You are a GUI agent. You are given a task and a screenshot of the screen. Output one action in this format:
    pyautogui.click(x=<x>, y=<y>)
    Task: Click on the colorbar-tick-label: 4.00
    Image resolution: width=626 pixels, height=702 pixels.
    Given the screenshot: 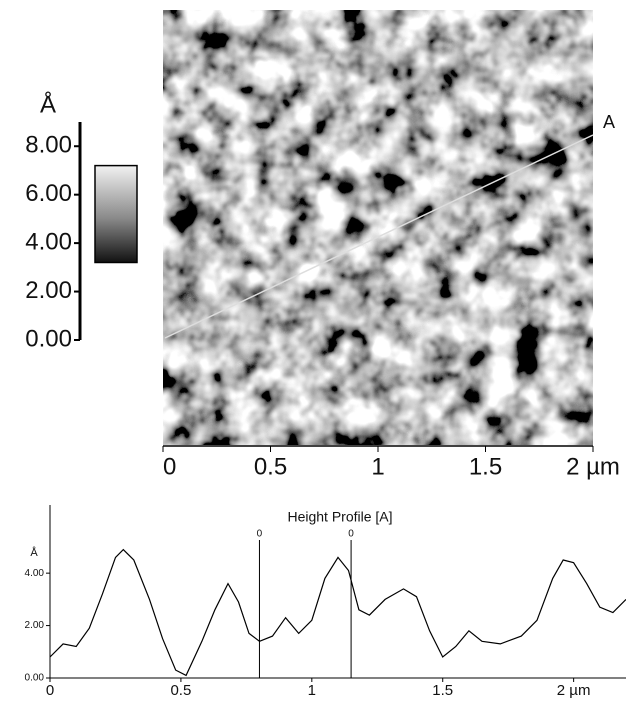 What is the action you would take?
    pyautogui.click(x=48, y=241)
    